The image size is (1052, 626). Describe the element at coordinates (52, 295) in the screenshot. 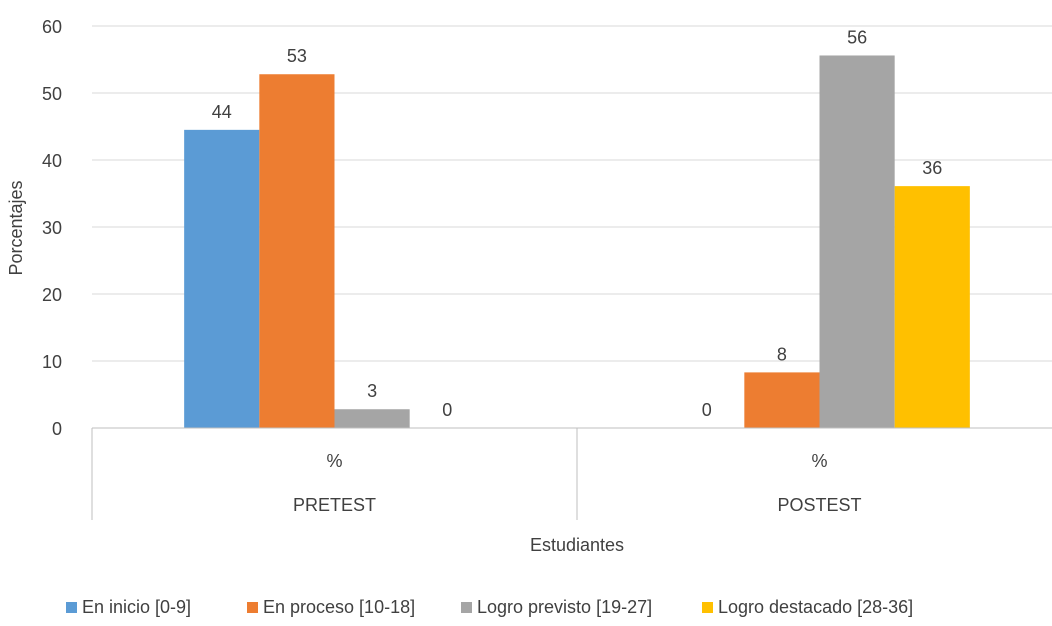

I see `y-tick-label: 20` at that location.